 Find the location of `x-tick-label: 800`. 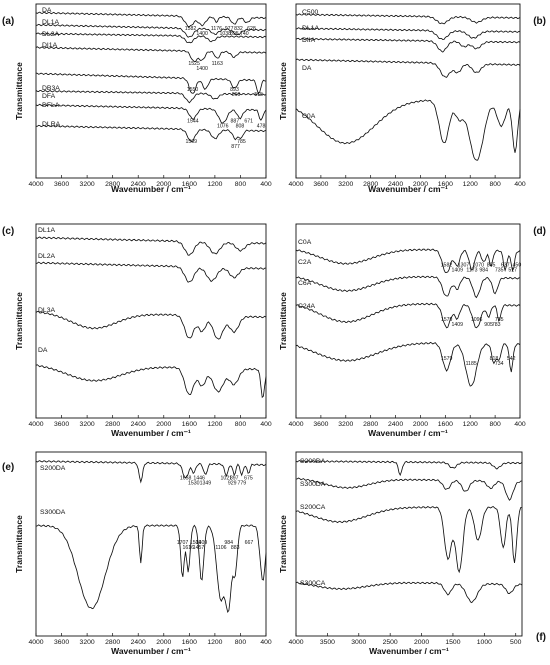

x-tick-label: 800 is located at coordinates (241, 642).